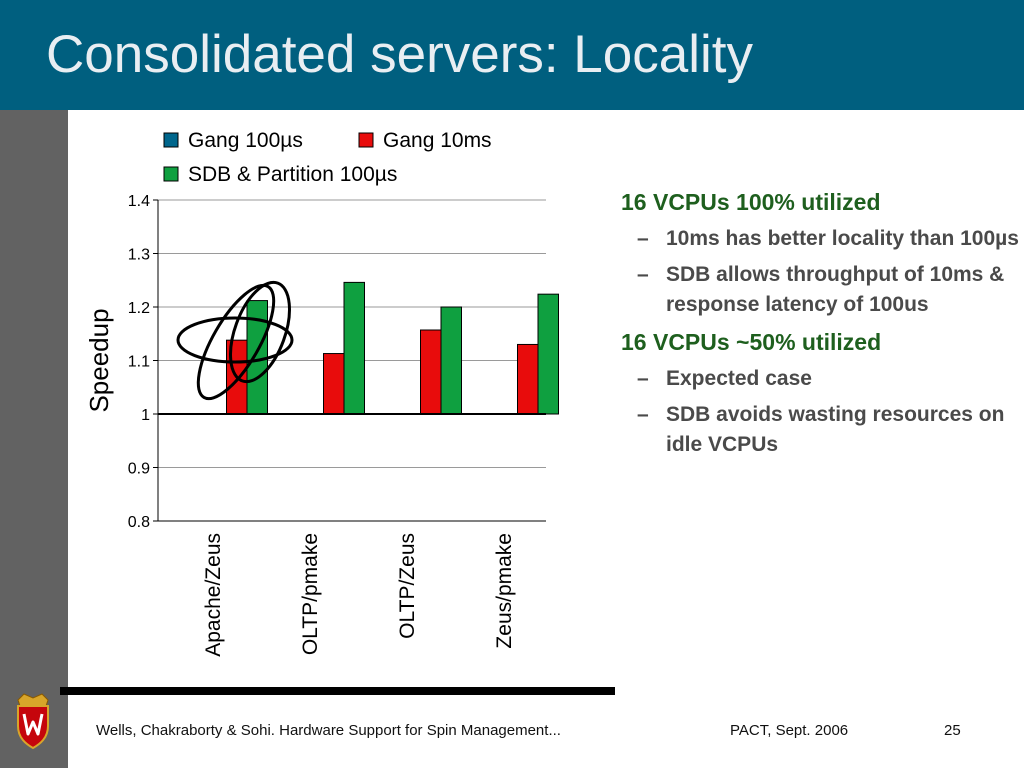 This screenshot has width=1024, height=768. What do you see at coordinates (789, 730) in the screenshot?
I see `footer-venue: PACT, Sept. 2006` at bounding box center [789, 730].